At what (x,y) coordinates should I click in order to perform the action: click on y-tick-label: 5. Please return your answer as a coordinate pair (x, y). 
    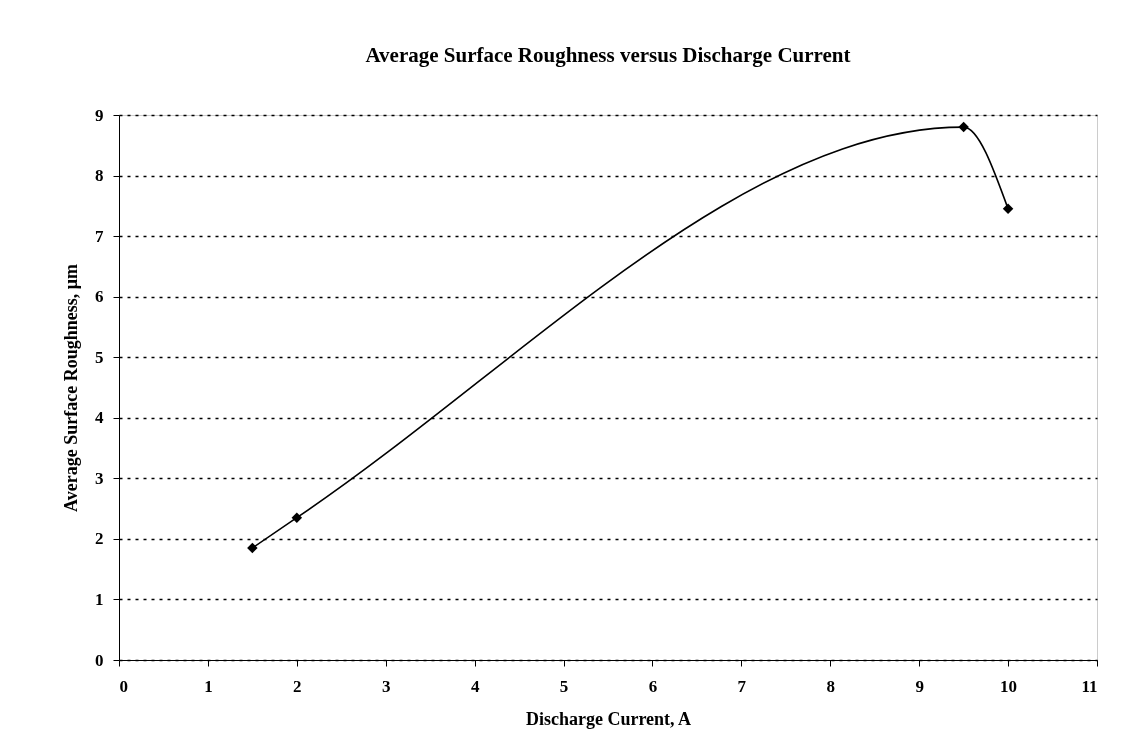
    Looking at the image, I should click on (99, 357).